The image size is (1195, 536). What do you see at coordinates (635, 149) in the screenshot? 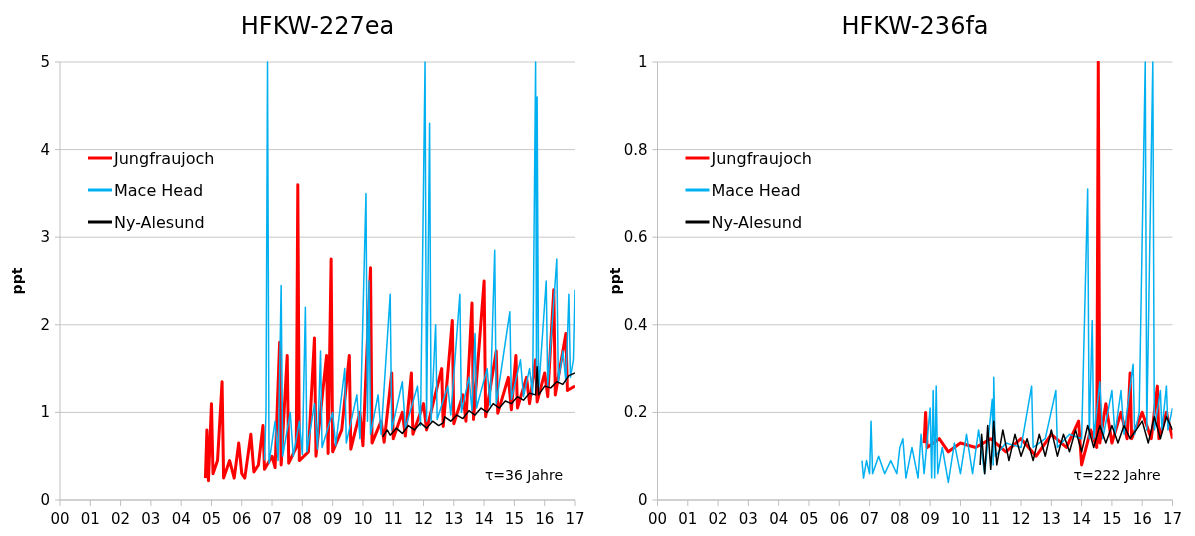
I see `y-tick-label: 0.8` at bounding box center [635, 149].